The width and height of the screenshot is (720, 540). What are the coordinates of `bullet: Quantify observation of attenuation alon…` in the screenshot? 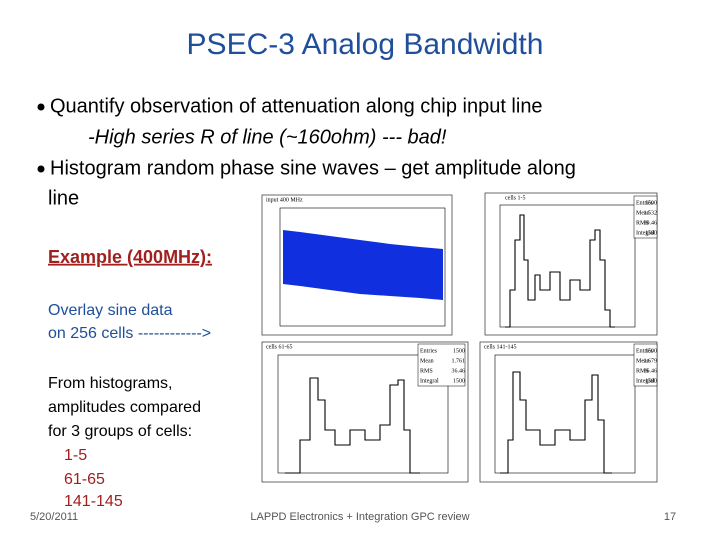 It's located at (296, 106).